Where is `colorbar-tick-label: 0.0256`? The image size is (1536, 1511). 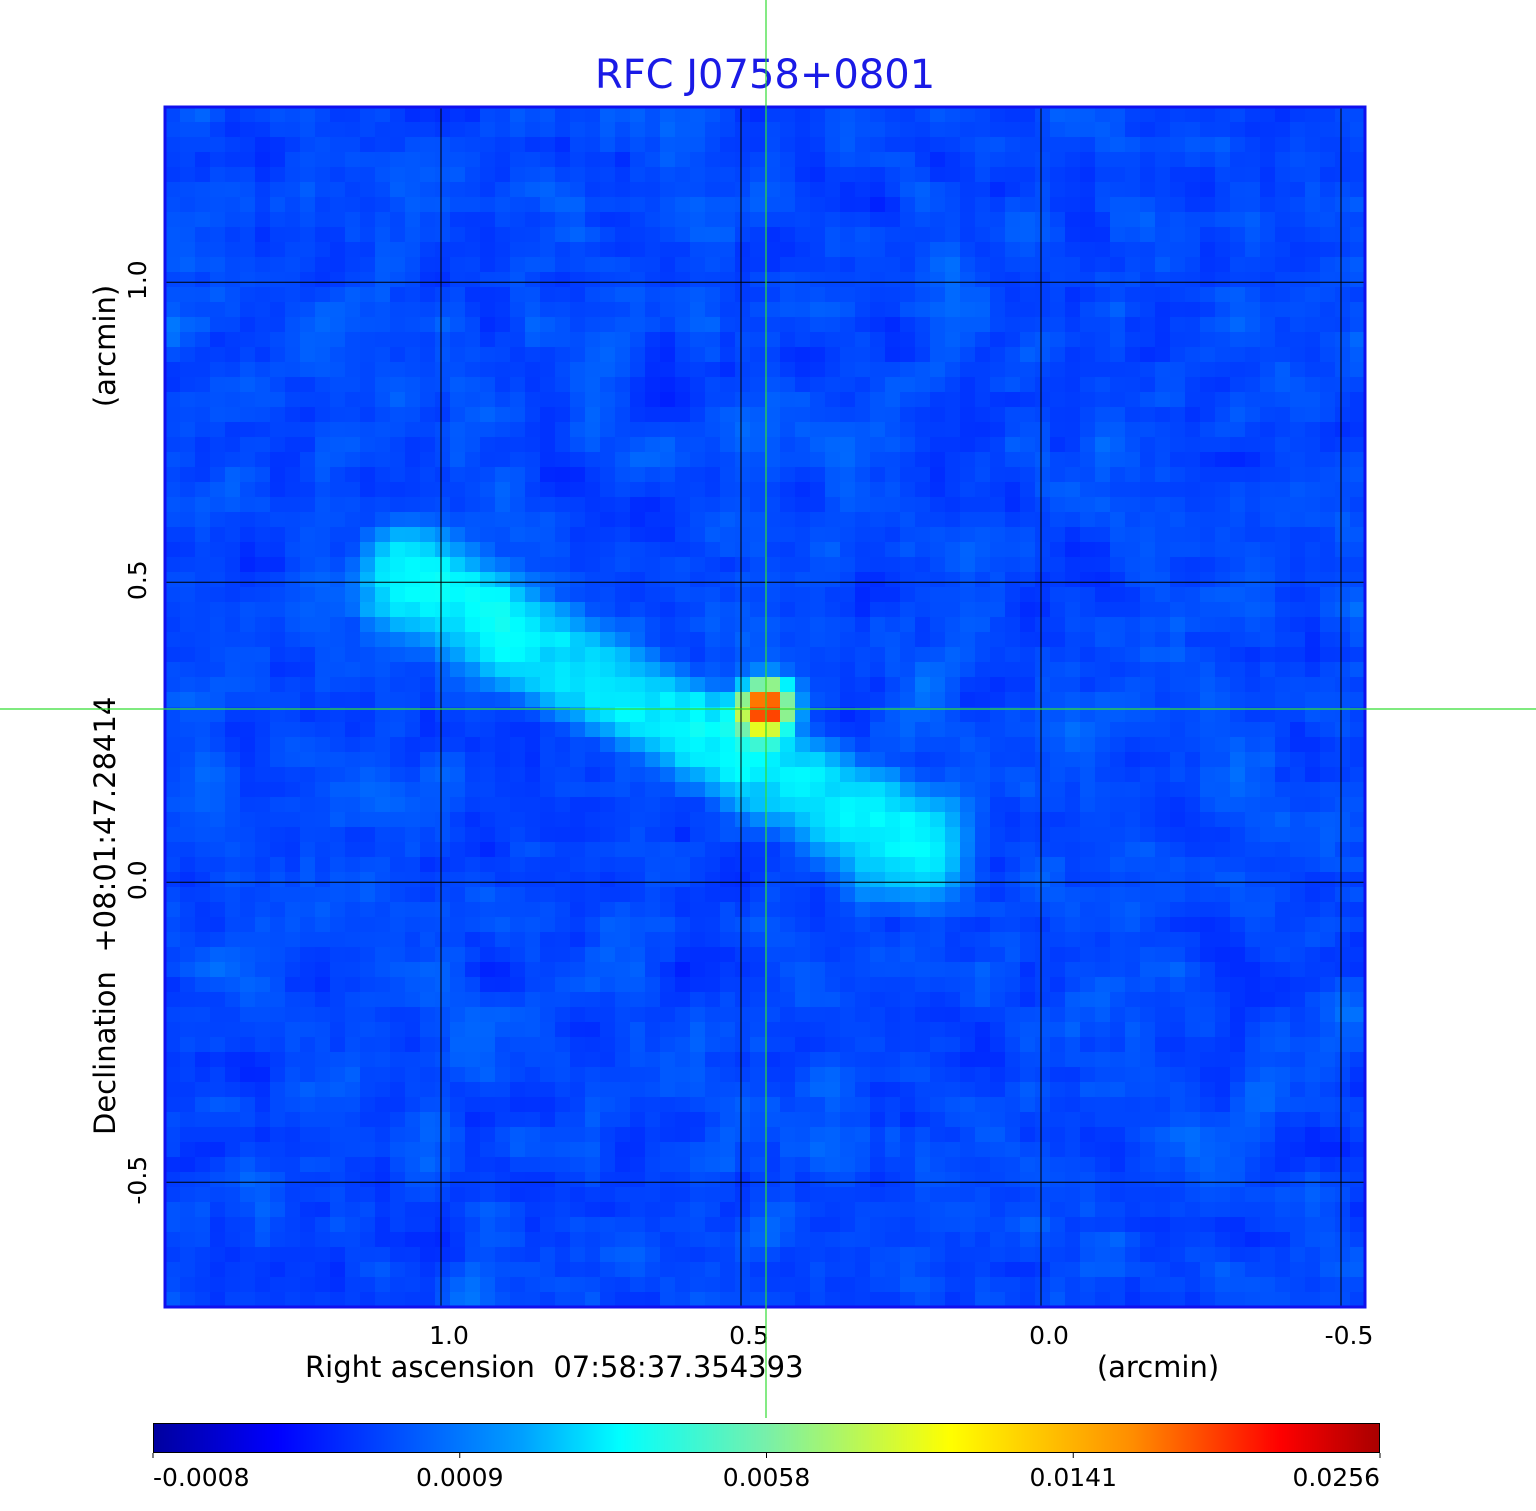
colorbar-tick-label: 0.0256 is located at coordinates (1336, 1477).